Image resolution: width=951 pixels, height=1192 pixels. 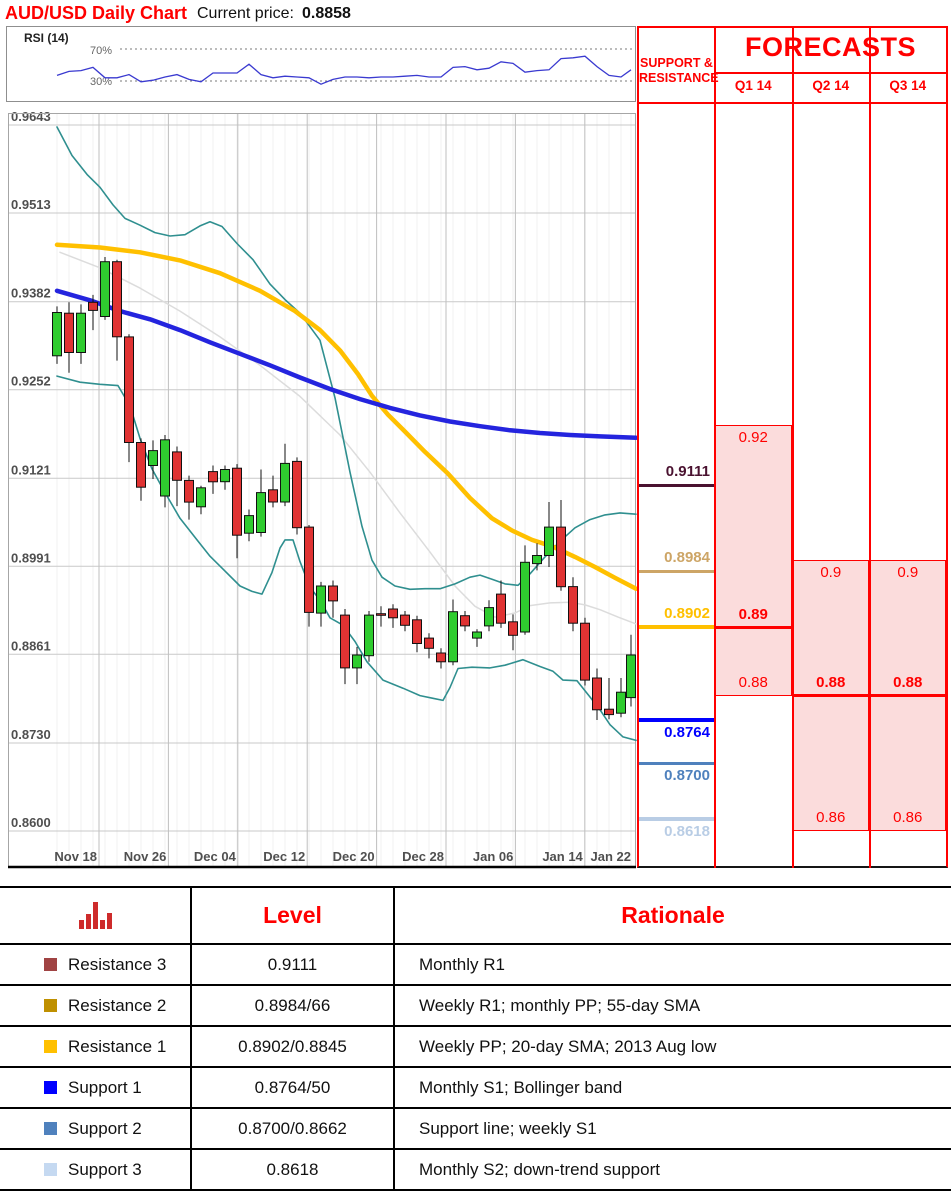 I want to click on levels-table-icon-cell, so click(x=96, y=915).